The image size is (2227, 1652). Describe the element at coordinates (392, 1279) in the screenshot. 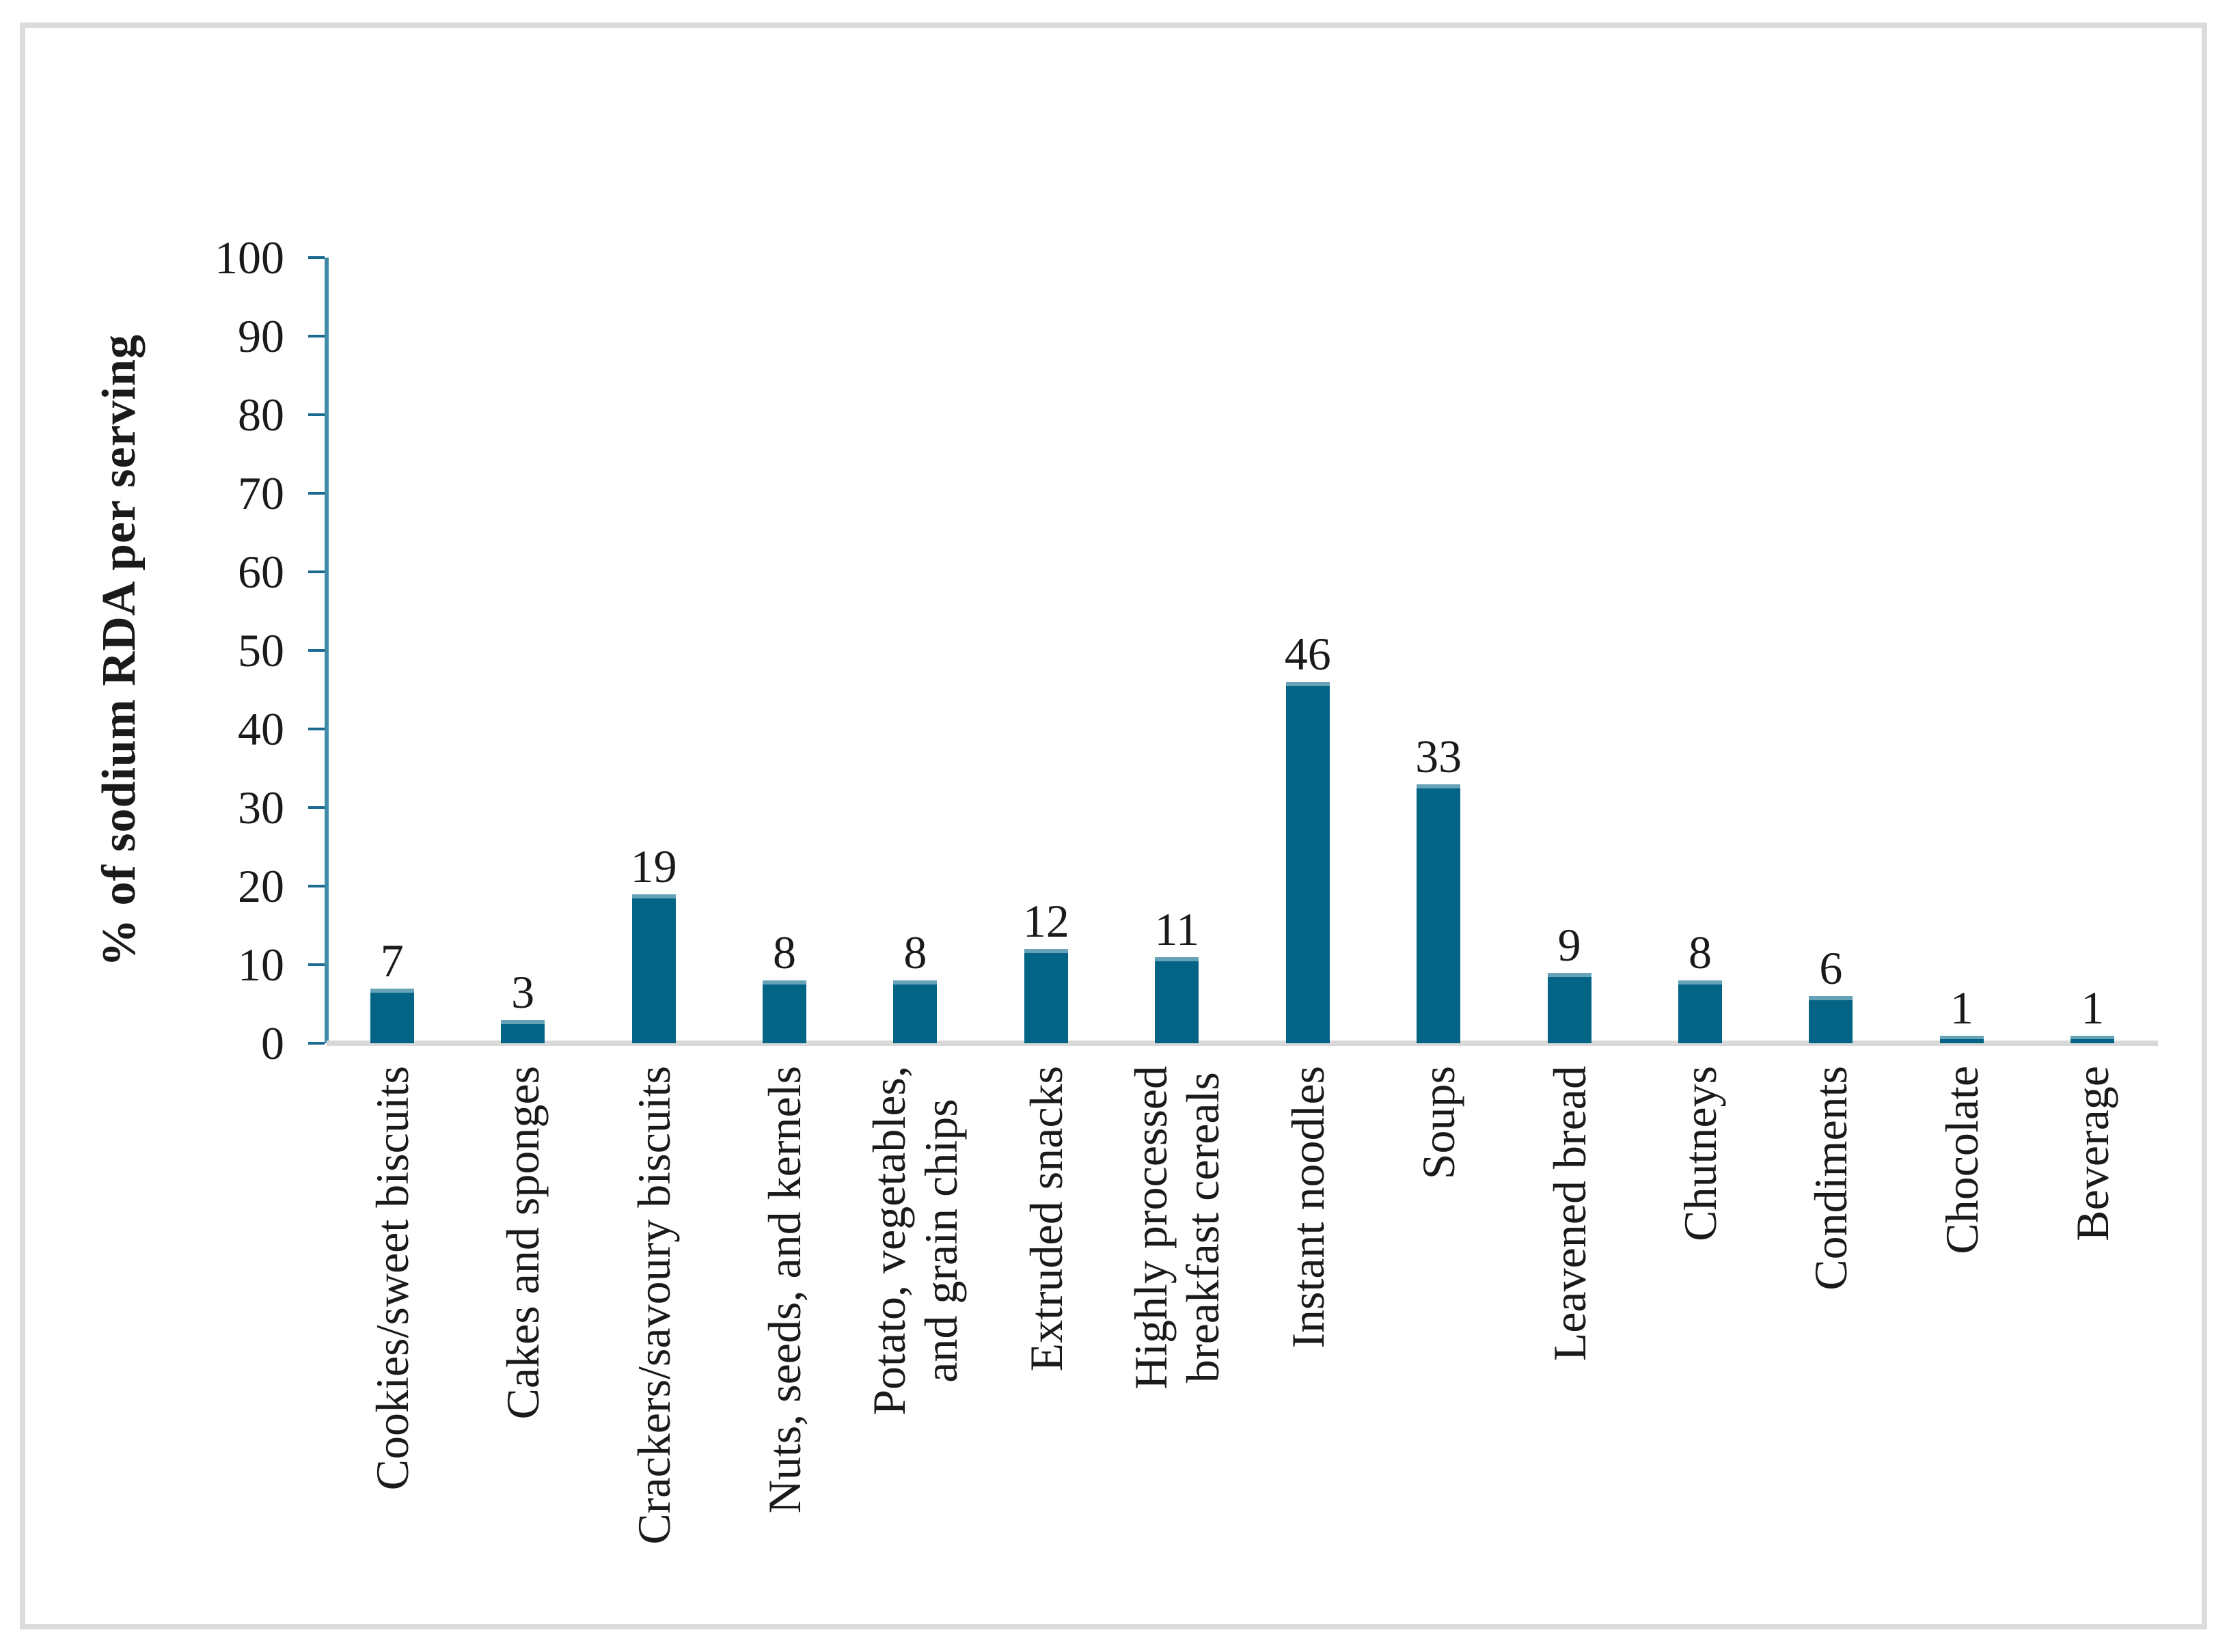

I see `category-label: Cookies/sweet biscuits` at that location.